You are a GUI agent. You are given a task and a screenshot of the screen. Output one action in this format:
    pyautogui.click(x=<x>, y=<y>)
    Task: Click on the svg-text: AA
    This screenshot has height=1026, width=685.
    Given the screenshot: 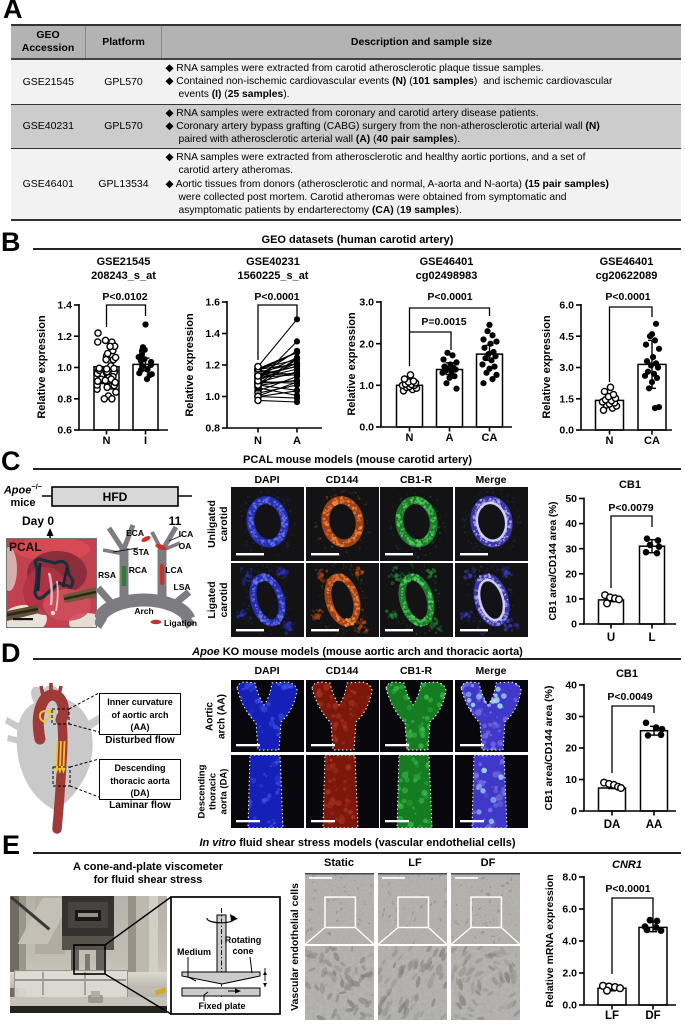 What is the action you would take?
    pyautogui.click(x=654, y=825)
    